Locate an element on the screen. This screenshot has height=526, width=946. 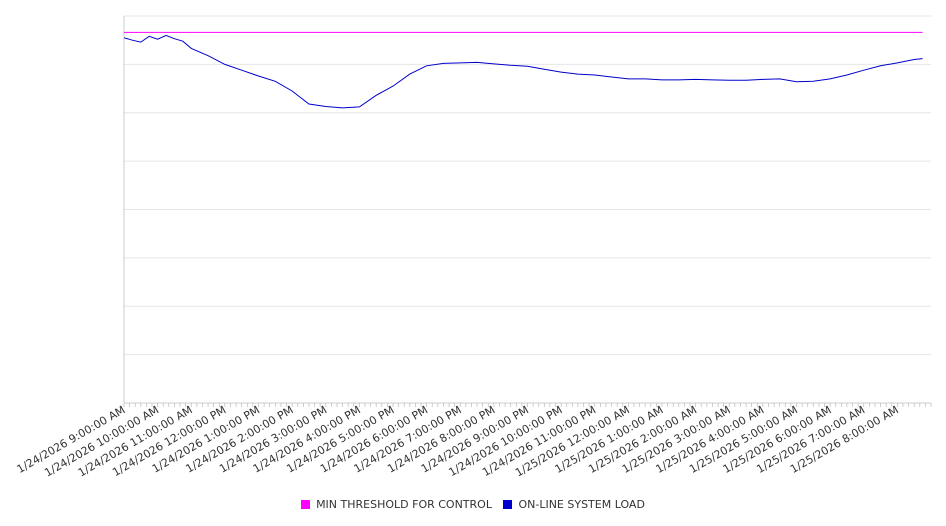
x-axis-minor-ticks is located at coordinates (527, 405).